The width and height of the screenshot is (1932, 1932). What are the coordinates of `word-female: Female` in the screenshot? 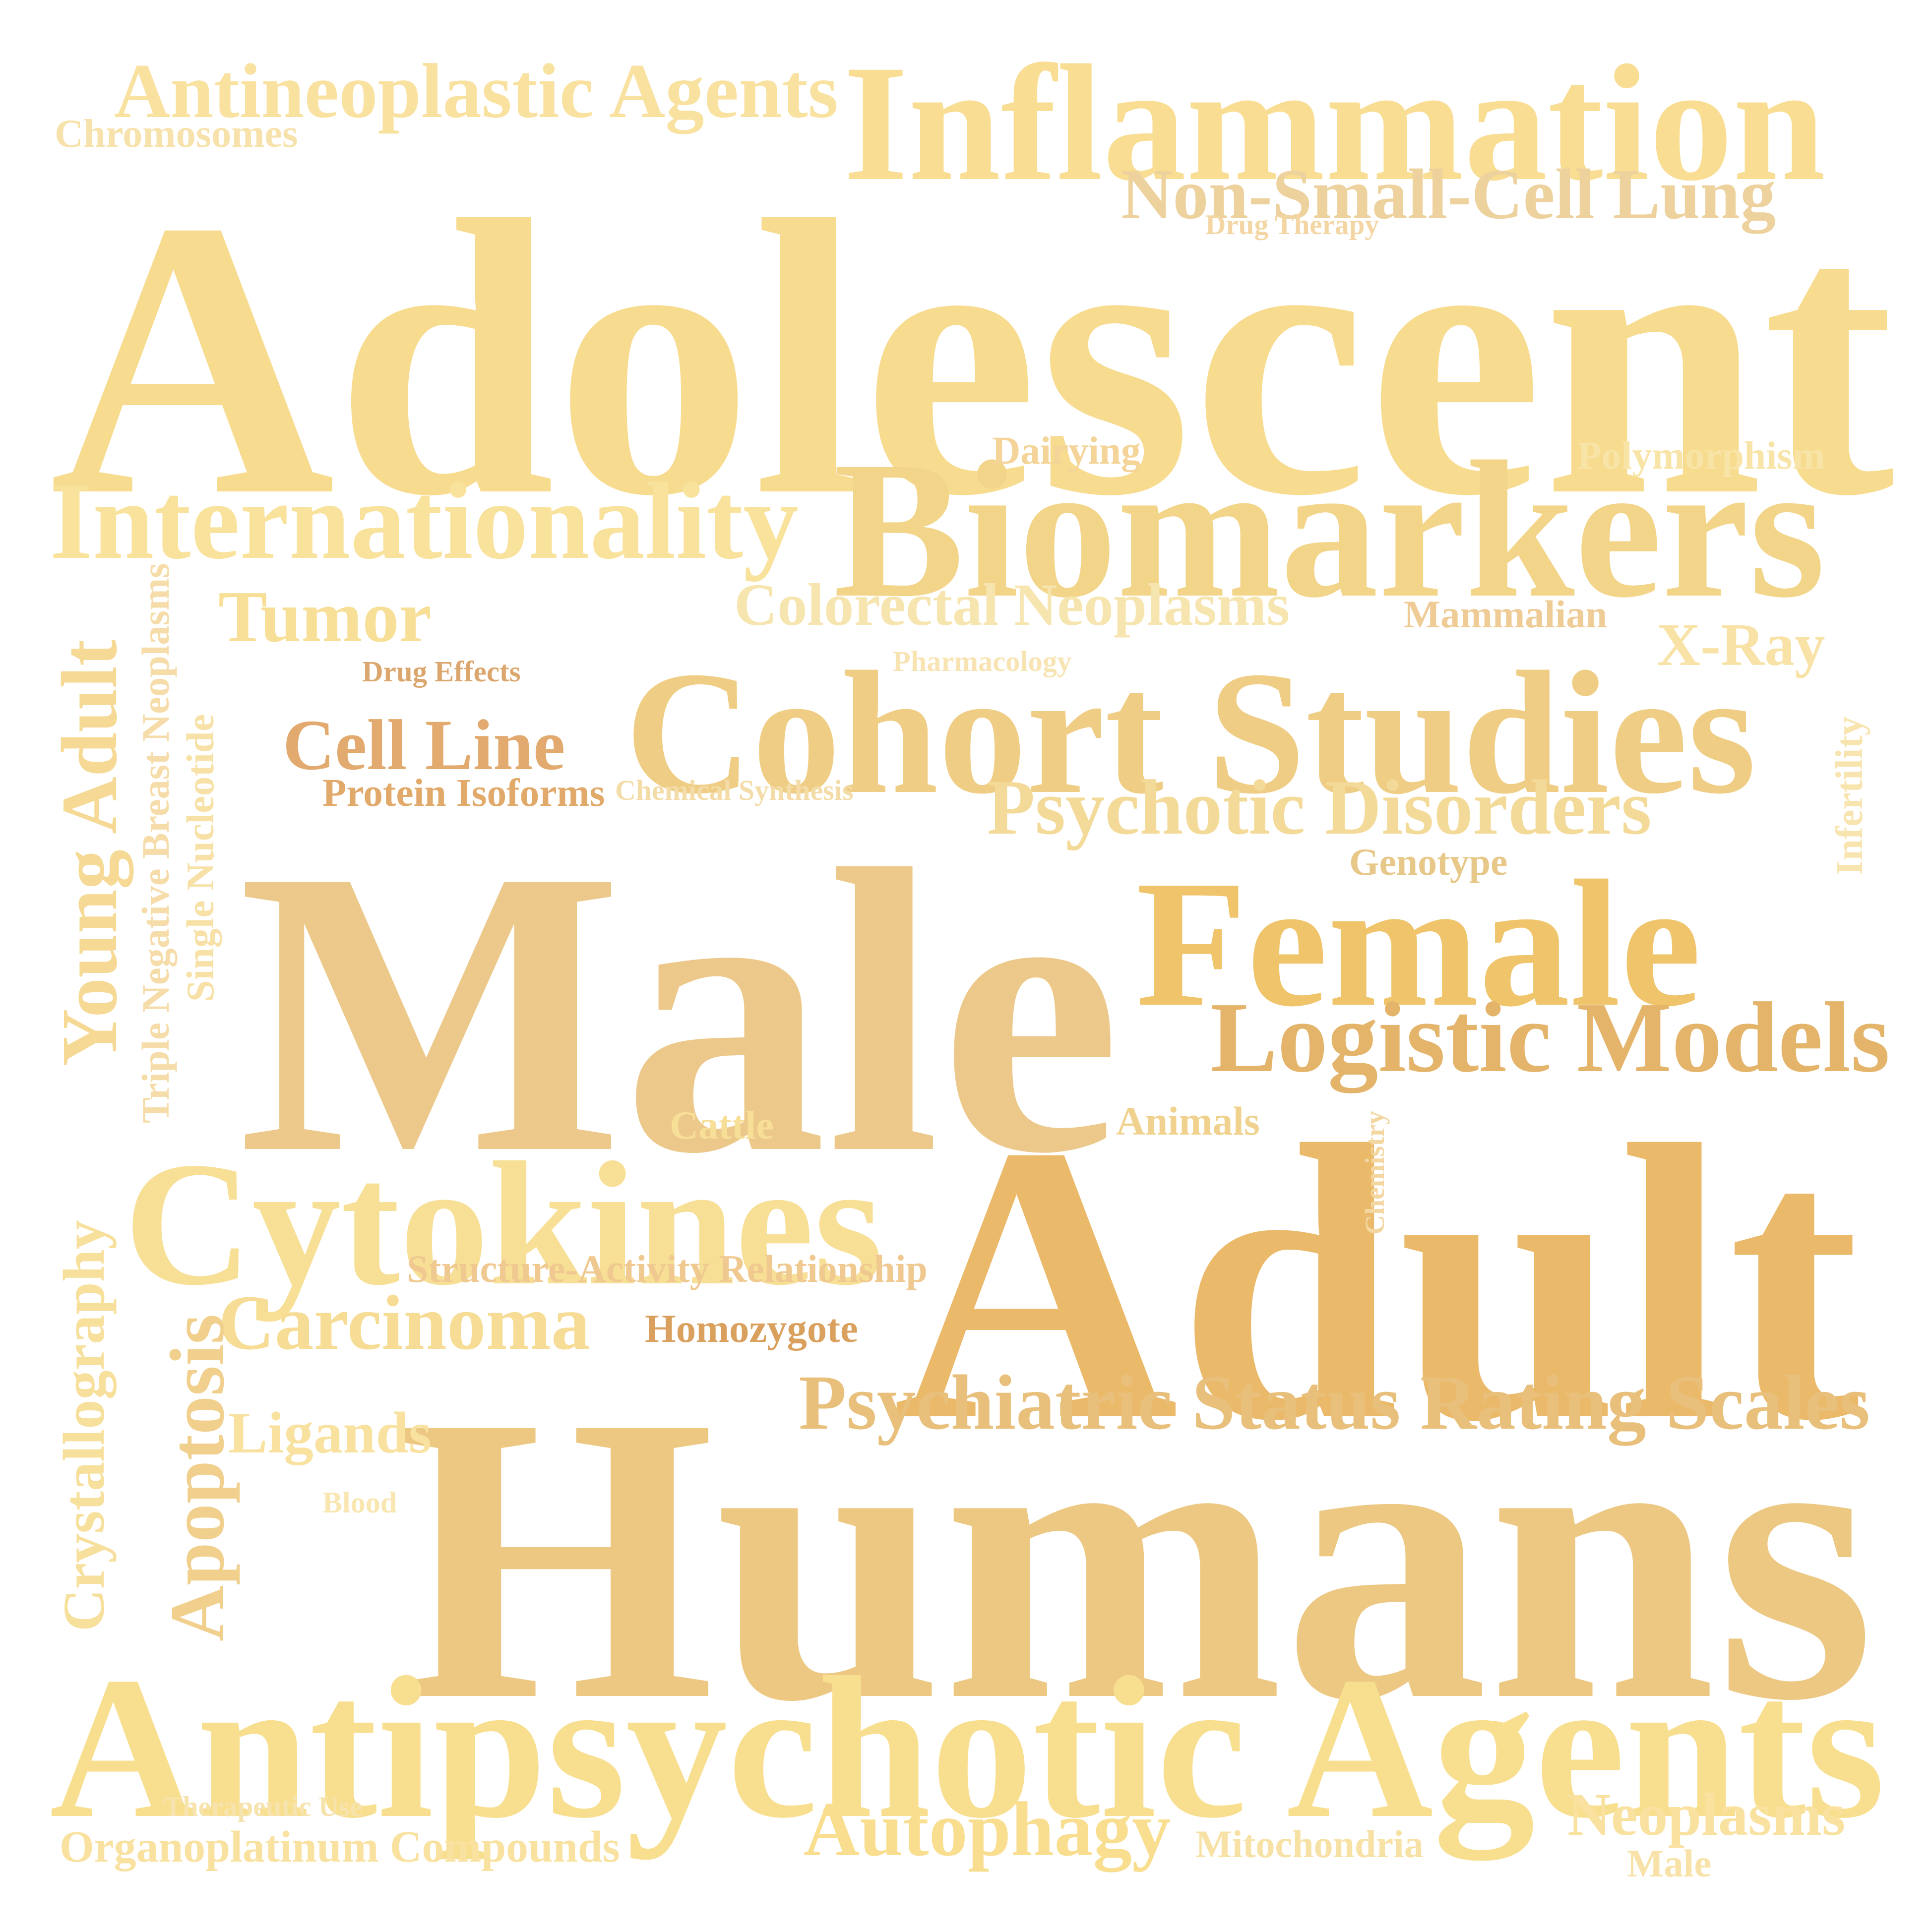 It's located at (1419, 943).